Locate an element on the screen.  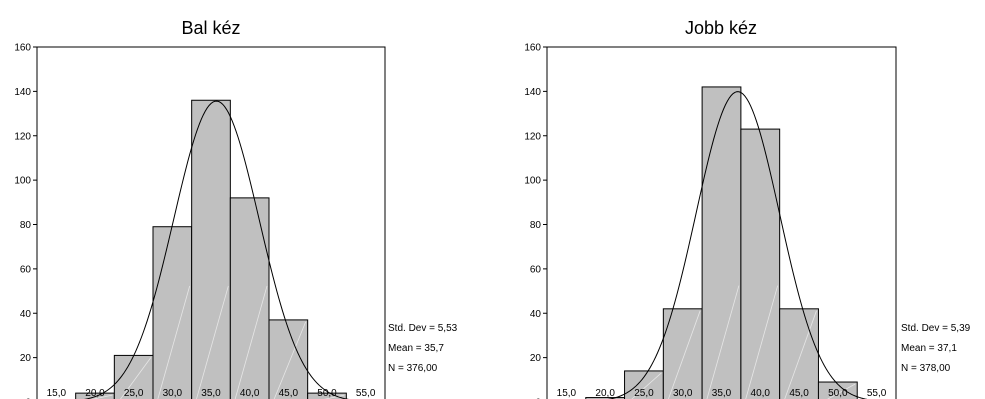
stats-line: Mean = 35,7 is located at coordinates (416, 348).